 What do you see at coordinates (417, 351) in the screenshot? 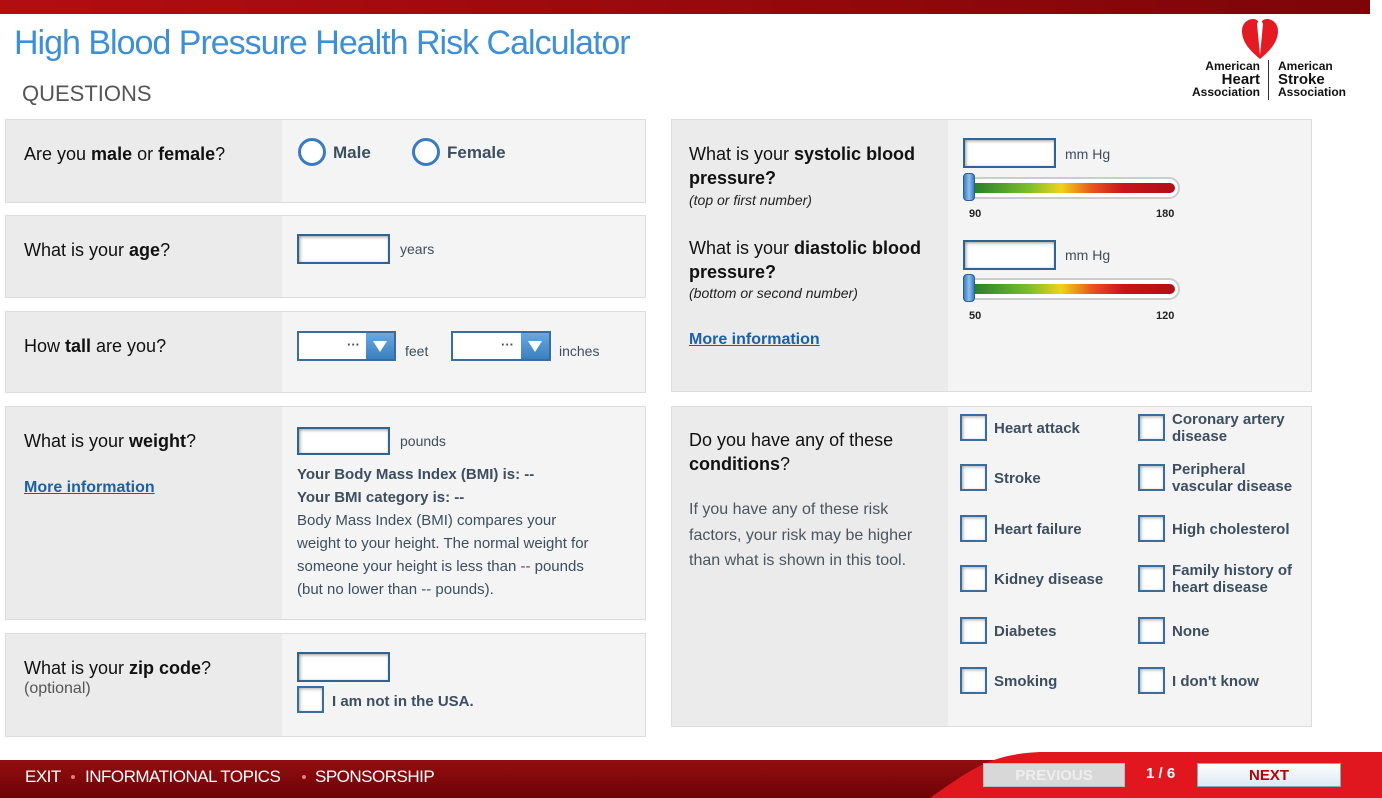
I see `unit: feet` at bounding box center [417, 351].